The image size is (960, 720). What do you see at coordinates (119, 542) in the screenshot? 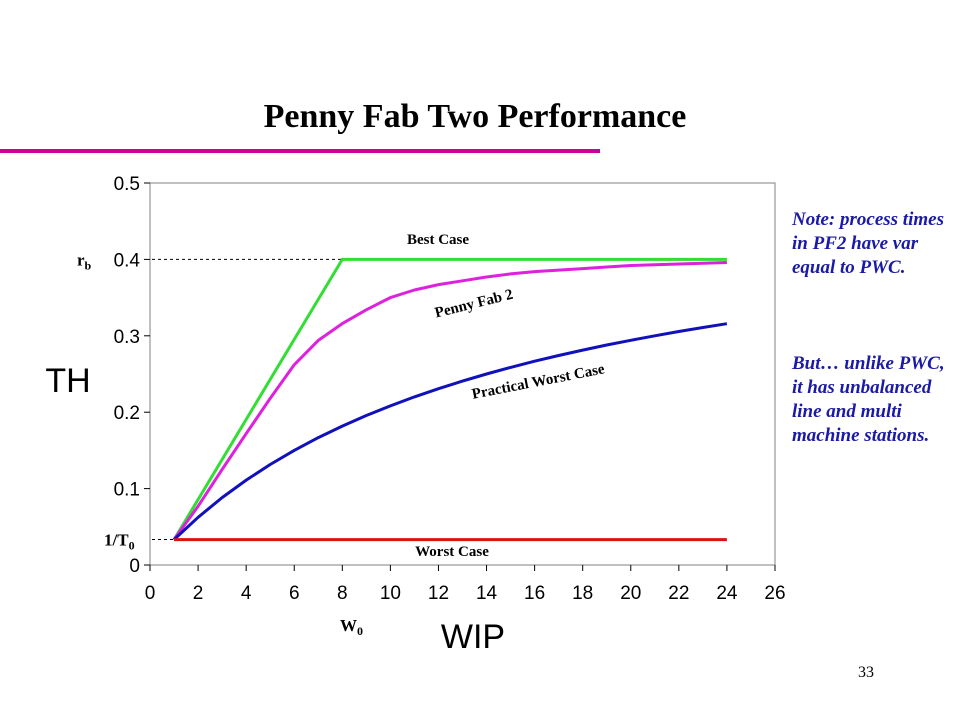
I see `one-over-t0-label: 1/T0` at bounding box center [119, 542].